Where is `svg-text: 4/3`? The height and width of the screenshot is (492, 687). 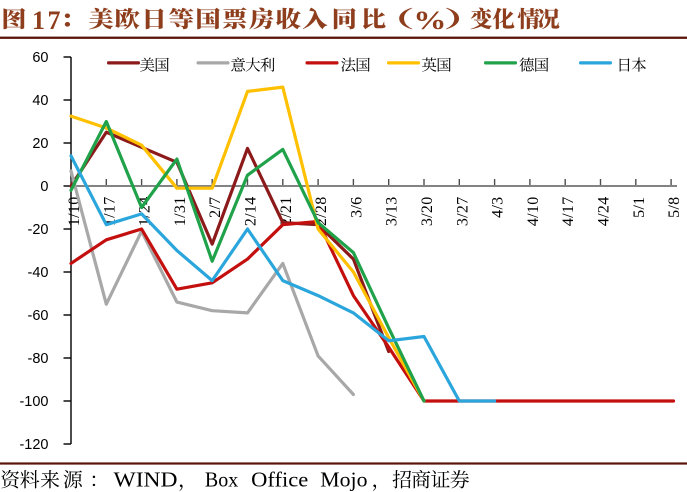
svg-text: 4/3 is located at coordinates (498, 207).